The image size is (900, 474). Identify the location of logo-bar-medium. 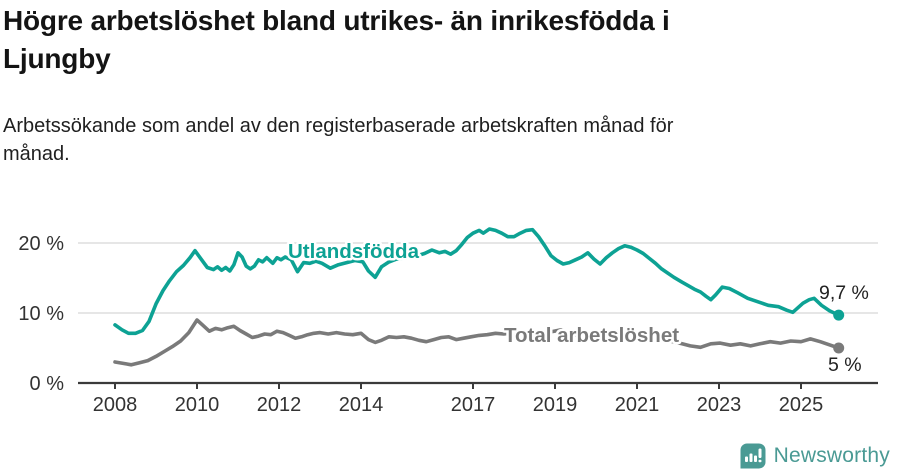
(755, 458).